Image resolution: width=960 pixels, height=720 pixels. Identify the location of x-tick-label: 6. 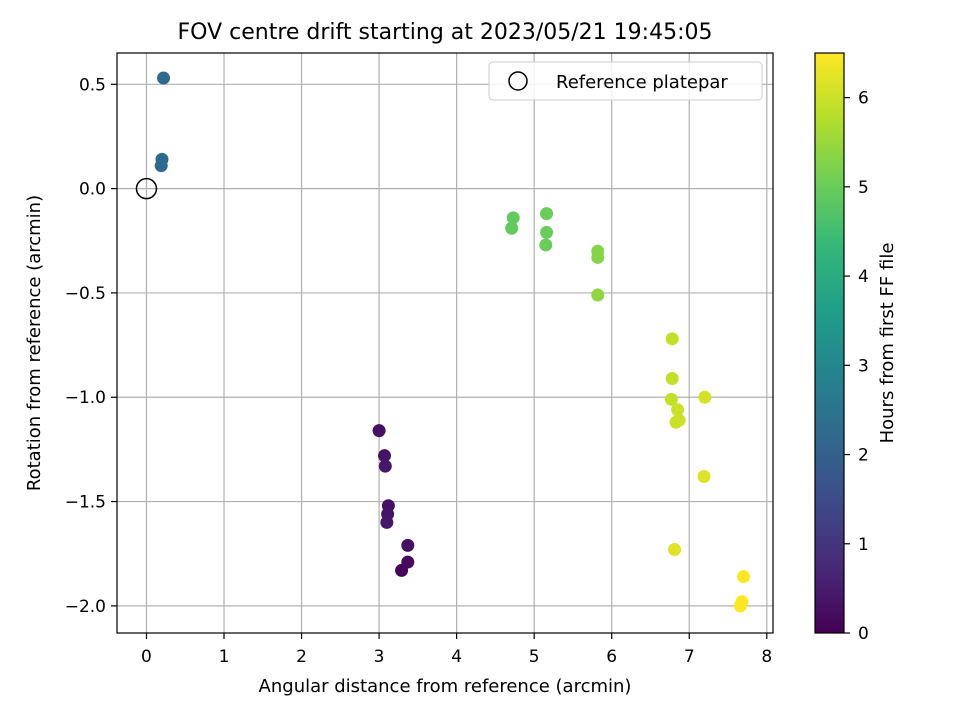
(611, 657).